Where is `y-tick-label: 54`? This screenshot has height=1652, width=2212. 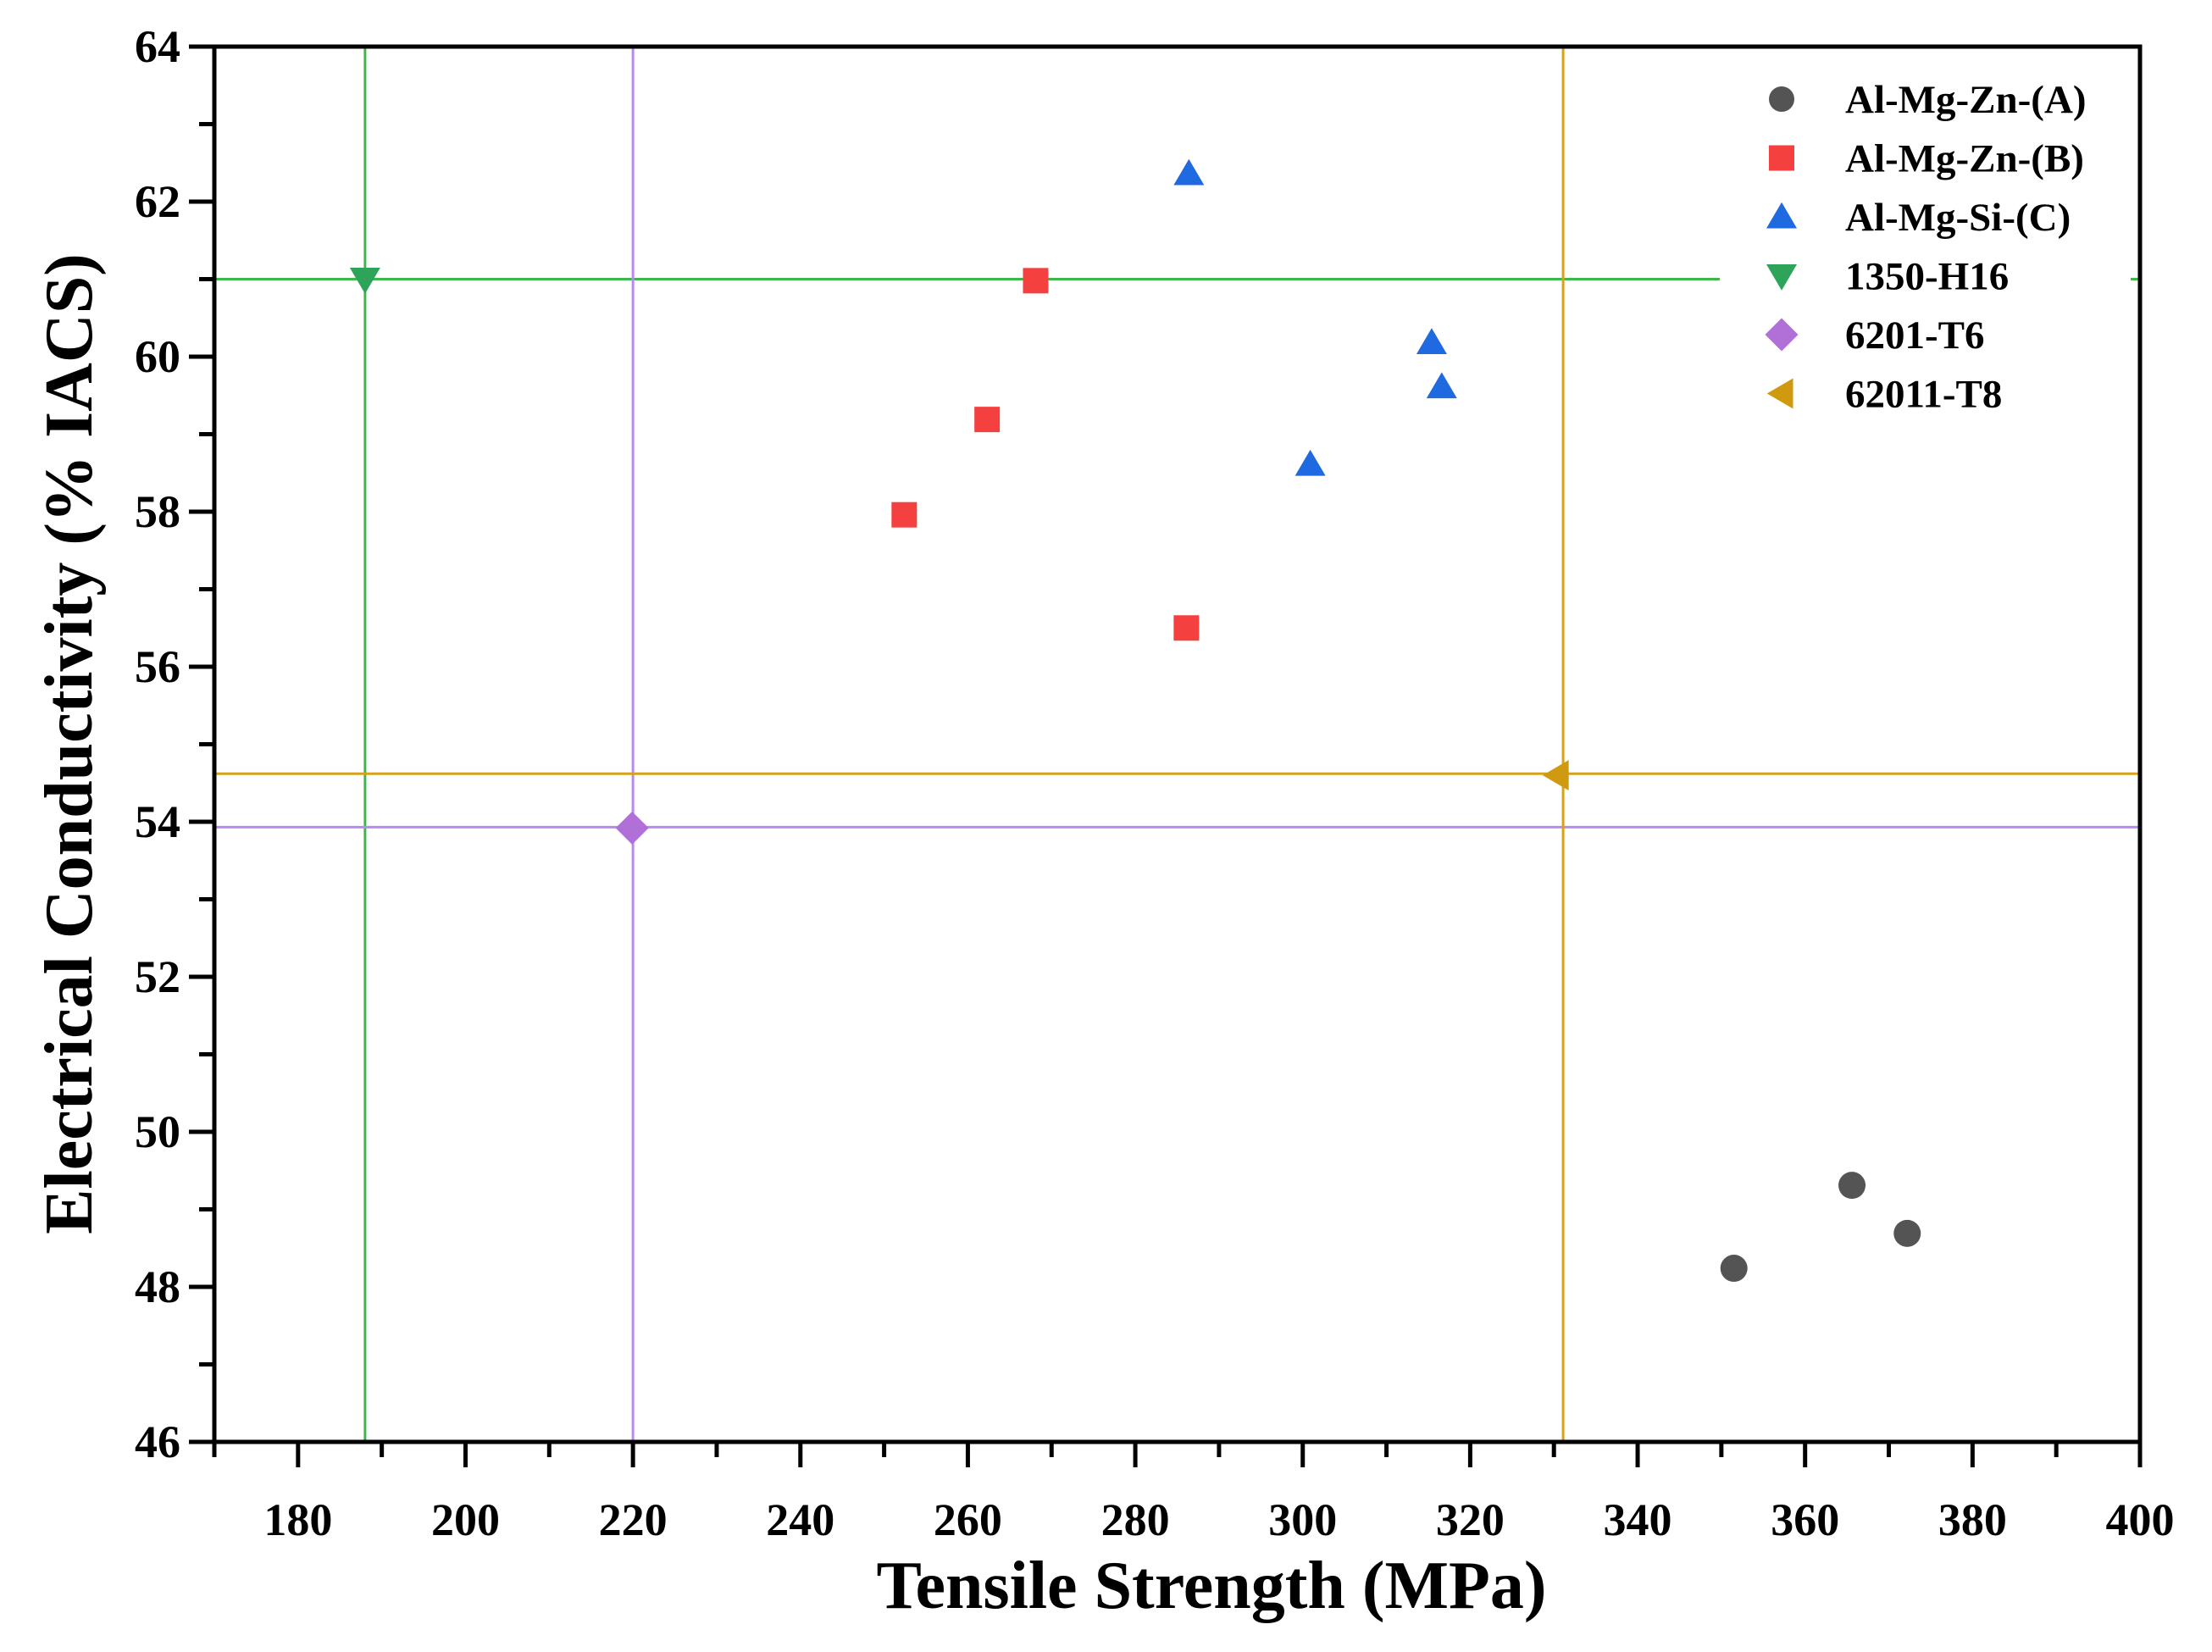
y-tick-label: 54 is located at coordinates (158, 821).